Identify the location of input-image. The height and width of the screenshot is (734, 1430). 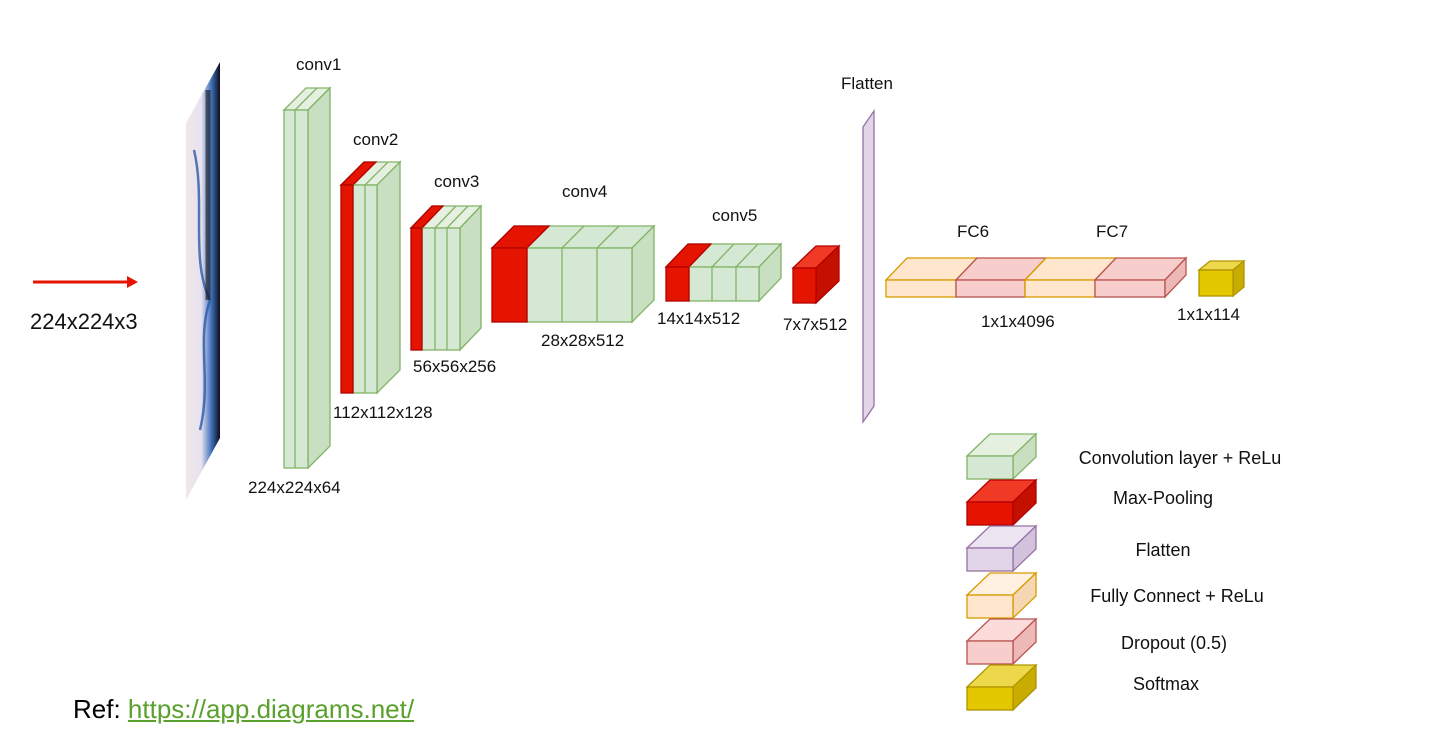
(203, 281).